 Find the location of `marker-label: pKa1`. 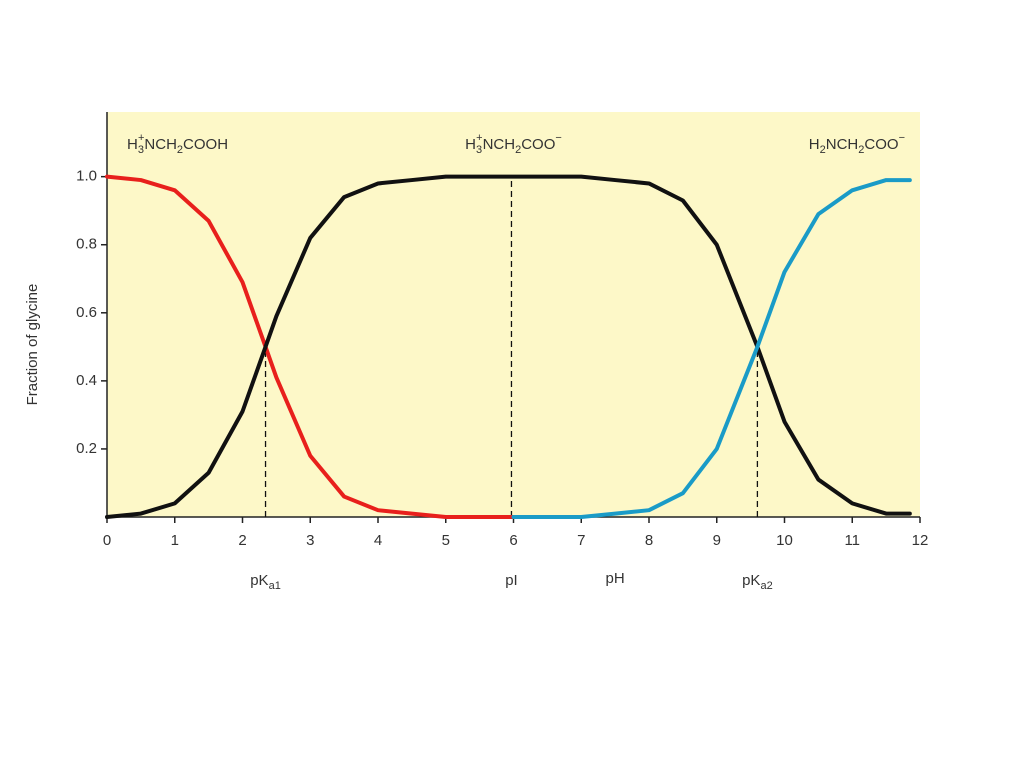

marker-label: pKa1 is located at coordinates (265, 582).